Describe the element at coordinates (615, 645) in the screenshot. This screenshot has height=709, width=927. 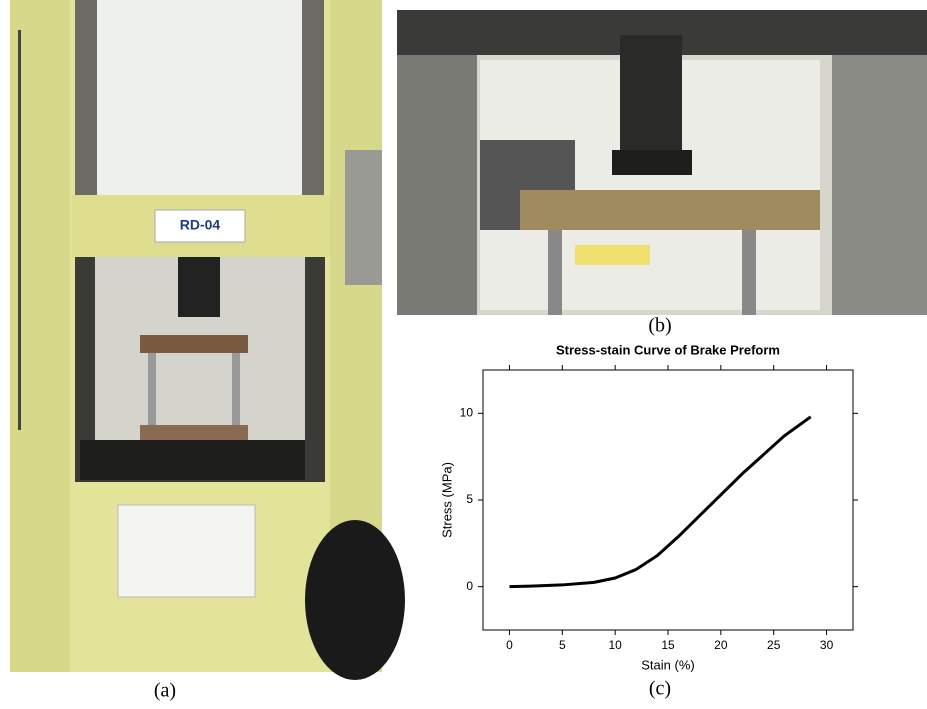
I see `x-tick-label: 10` at that location.